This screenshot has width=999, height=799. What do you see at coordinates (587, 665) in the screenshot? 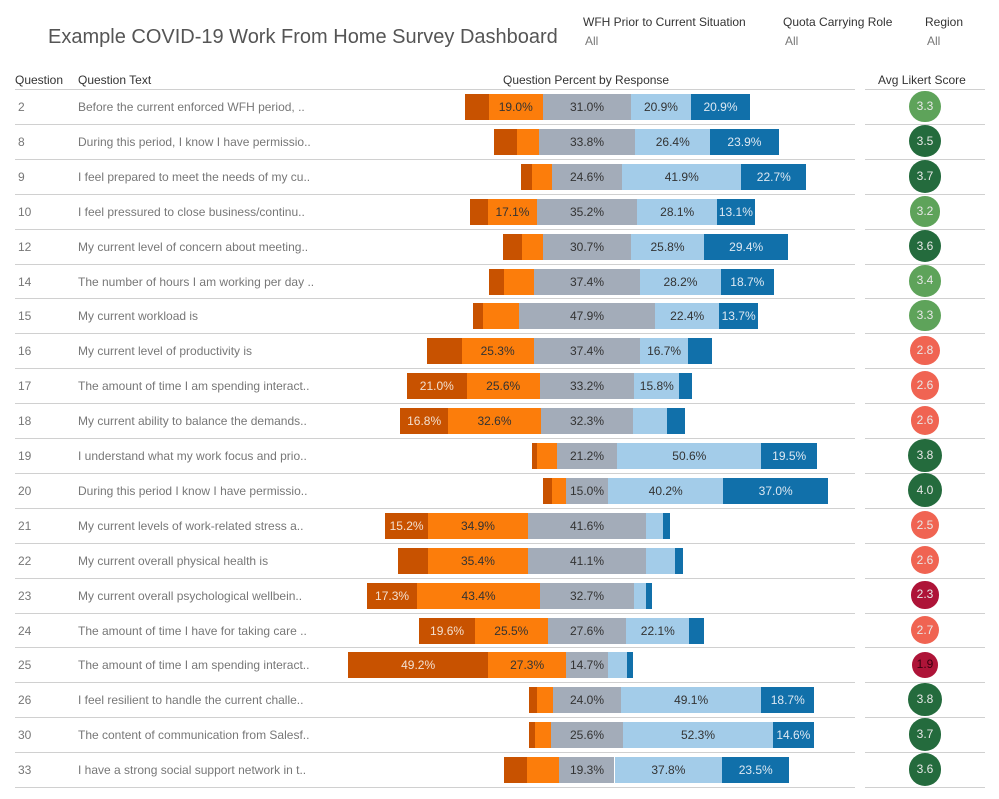
I see `bar-segment-response-3: 14.7%` at bounding box center [587, 665].